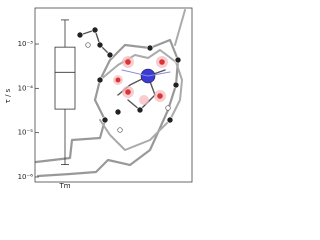  What do you see at coordinates (26, 133) in the screenshot?
I see `y-tick-label: 10⁻⁵` at bounding box center [26, 133].